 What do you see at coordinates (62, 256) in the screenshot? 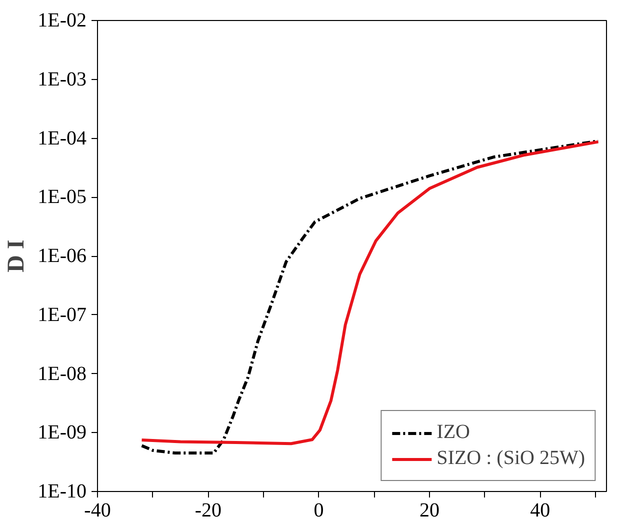
I see `y-tick-label: 1E-06` at bounding box center [62, 256].